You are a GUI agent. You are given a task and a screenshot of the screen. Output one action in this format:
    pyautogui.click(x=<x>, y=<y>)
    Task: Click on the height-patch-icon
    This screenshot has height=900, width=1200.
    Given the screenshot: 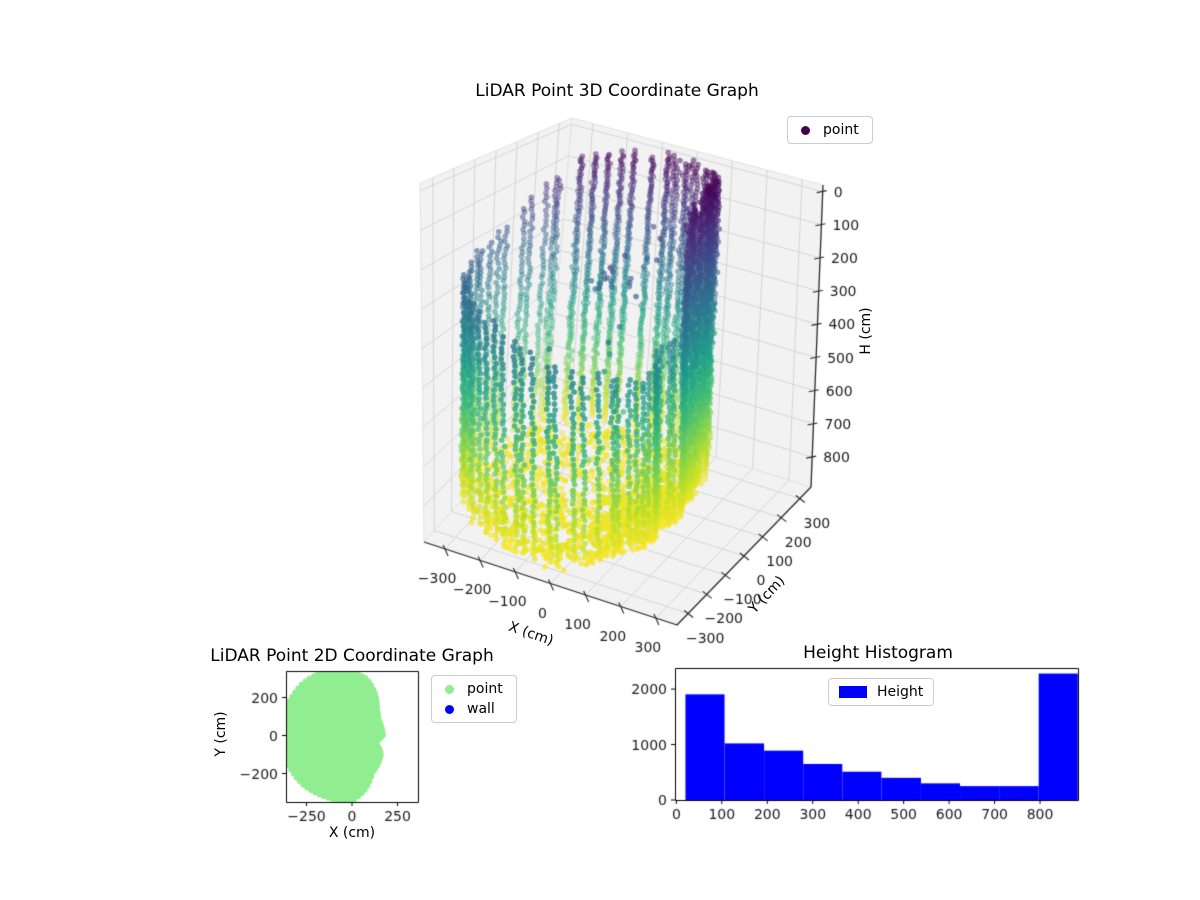 What is the action you would take?
    pyautogui.click(x=853, y=692)
    